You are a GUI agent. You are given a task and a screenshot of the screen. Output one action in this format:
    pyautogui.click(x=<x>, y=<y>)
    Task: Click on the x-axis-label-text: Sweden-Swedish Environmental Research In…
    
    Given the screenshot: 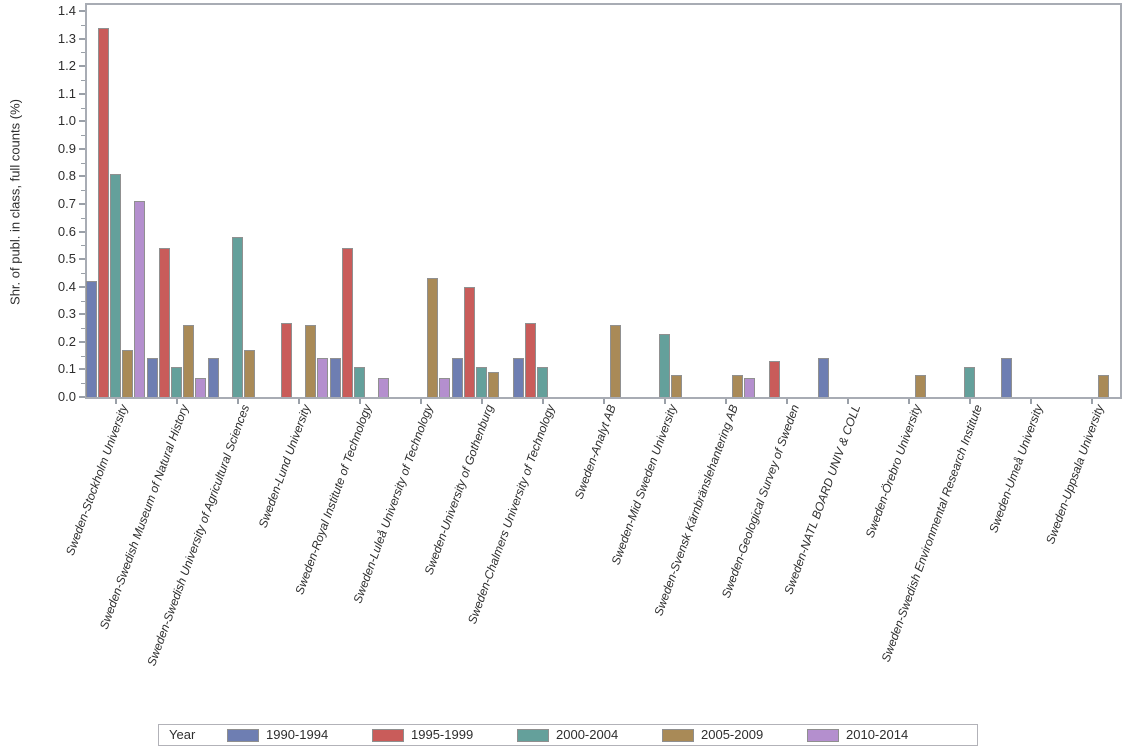 What is the action you would take?
    pyautogui.click(x=931, y=533)
    